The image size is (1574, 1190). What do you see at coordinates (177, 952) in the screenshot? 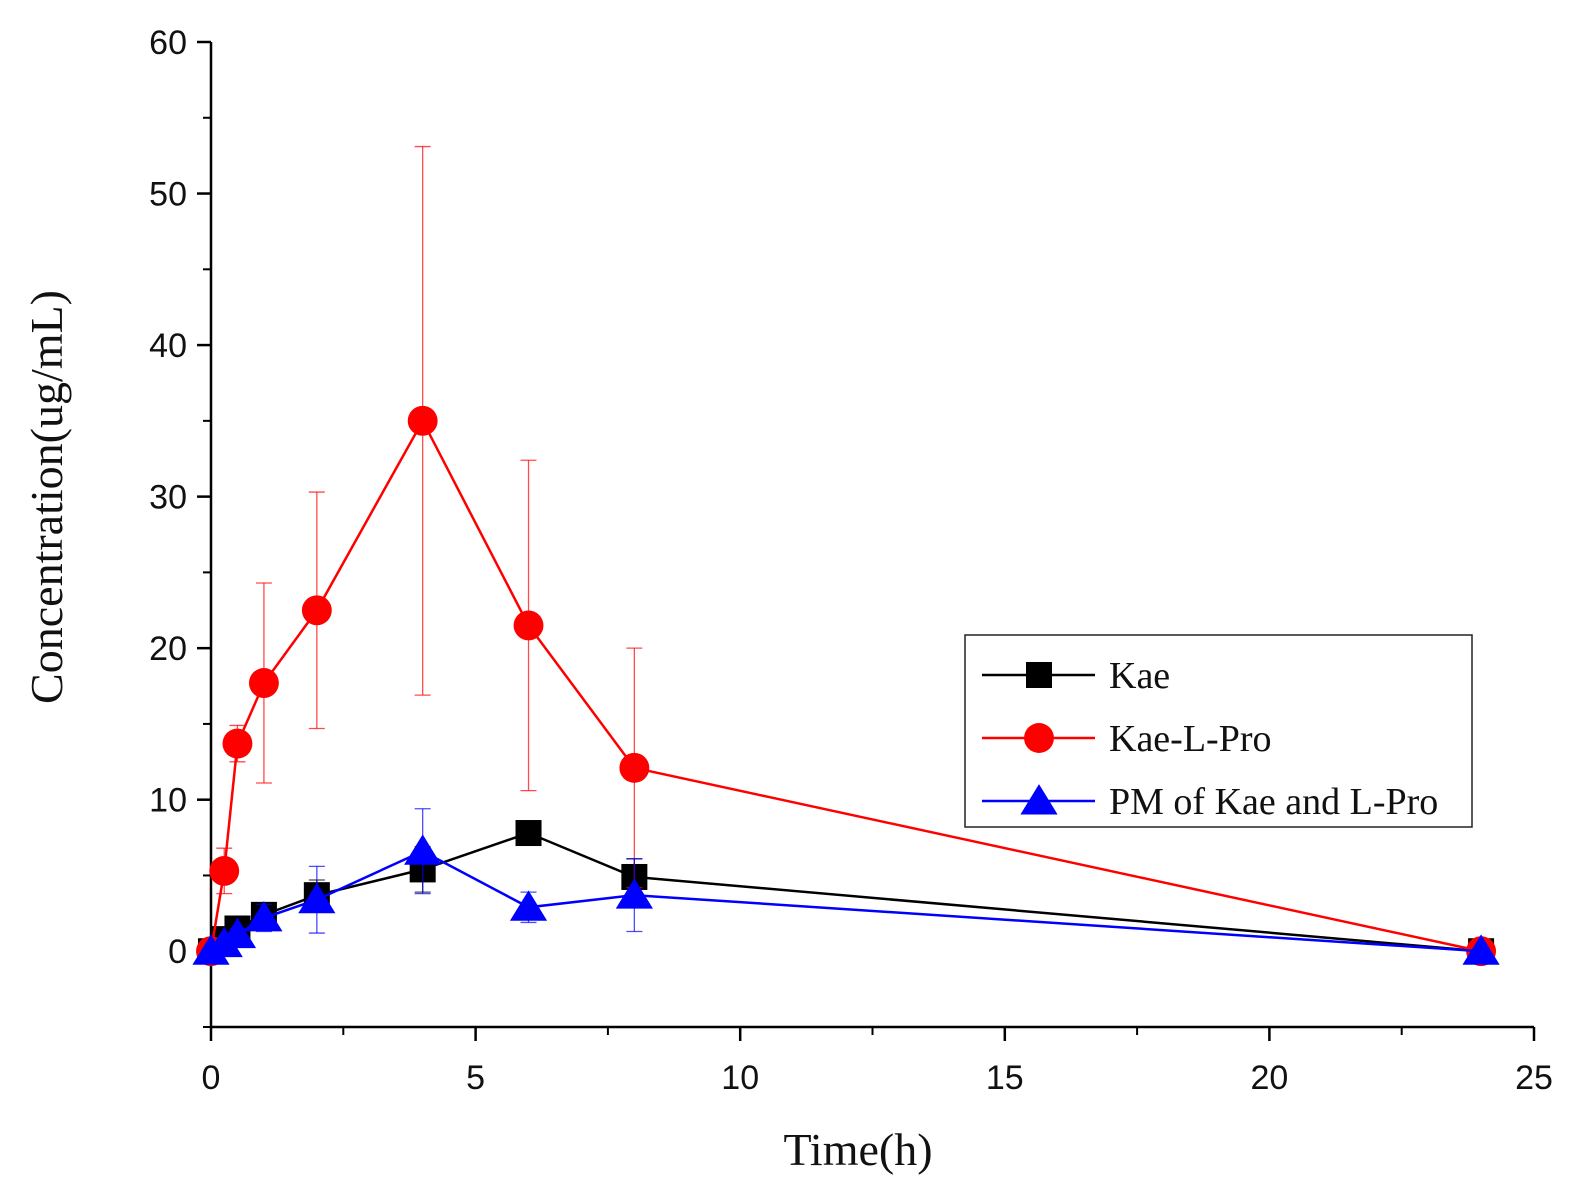
I see `y-tick-label: 0` at bounding box center [177, 952].